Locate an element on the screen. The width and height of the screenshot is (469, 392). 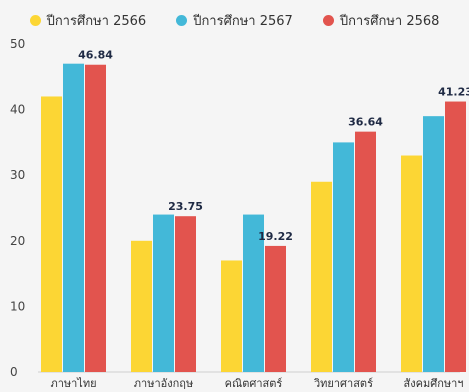
data-label: 23.75 is located at coordinates (185, 206).